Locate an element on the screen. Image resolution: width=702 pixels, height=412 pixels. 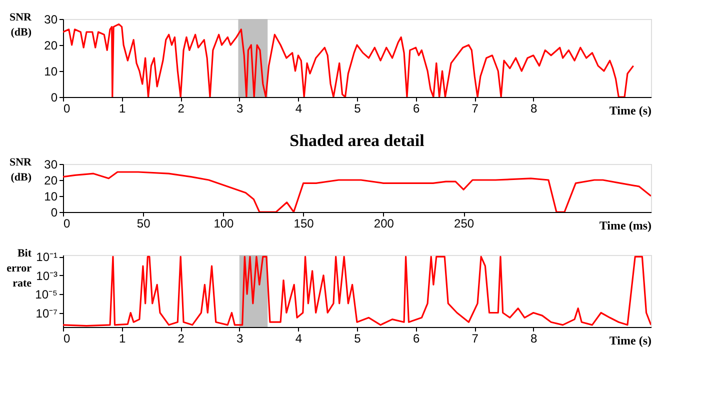
x-axis-title: Time (ms) is located at coordinates (625, 225).